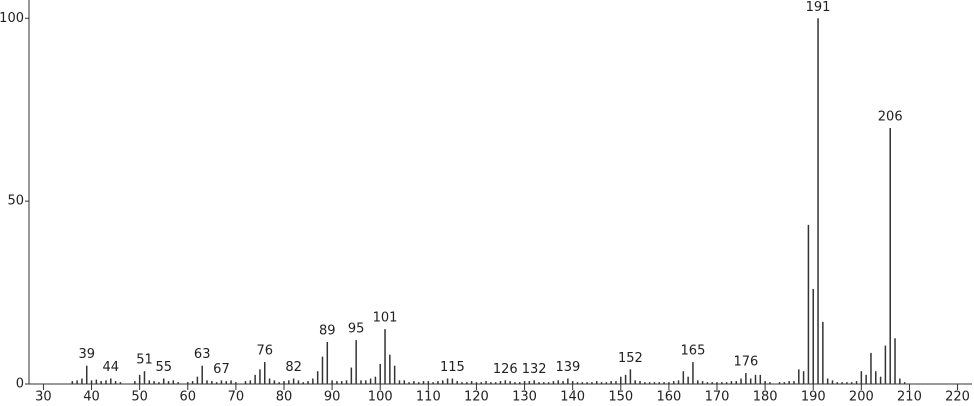 The image size is (974, 406). What do you see at coordinates (385, 318) in the screenshot?
I see `peak-label: 101` at bounding box center [385, 318].